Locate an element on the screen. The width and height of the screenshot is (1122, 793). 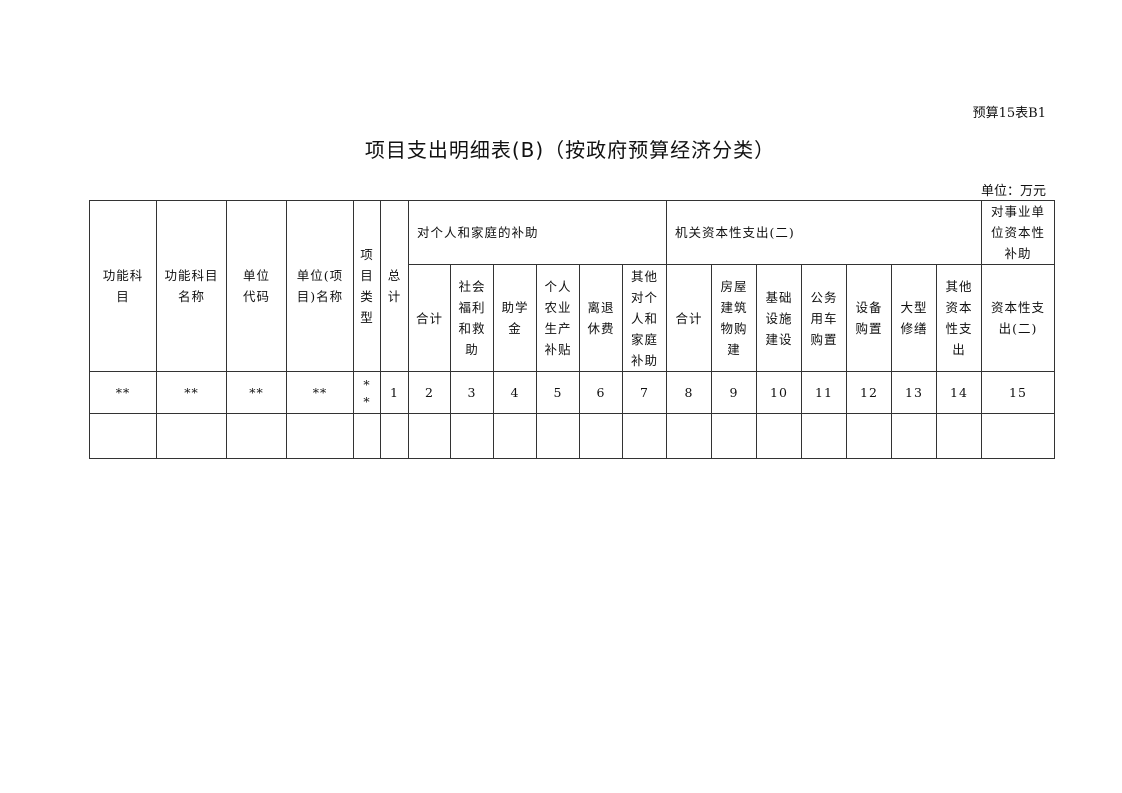
unit-label: 单位：万元 is located at coordinates (1013, 191).